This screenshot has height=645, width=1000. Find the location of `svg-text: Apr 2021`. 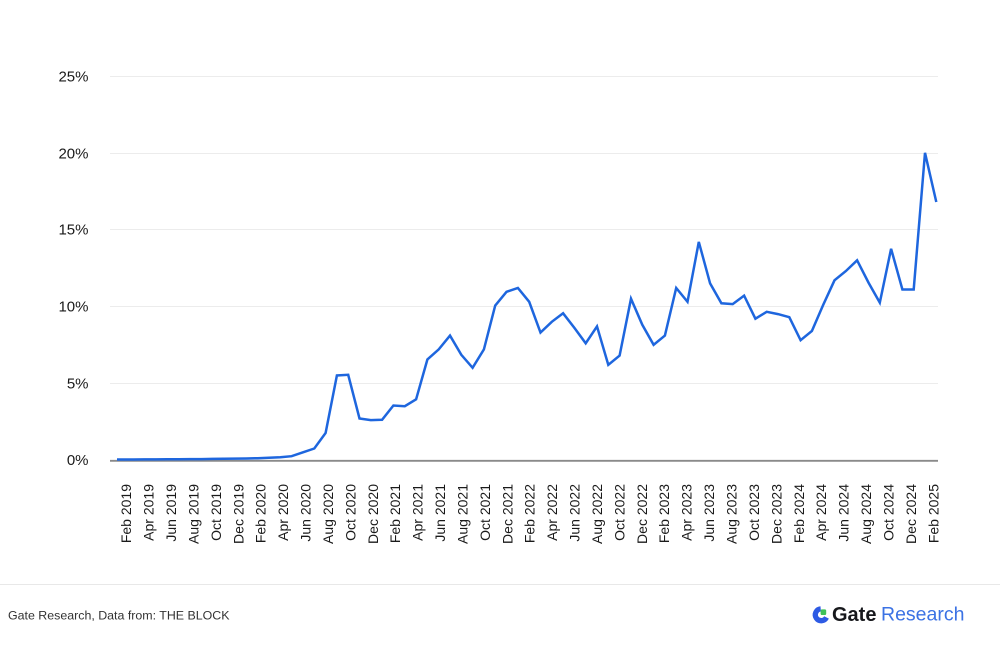

svg-text: Apr 2021 is located at coordinates (418, 512).